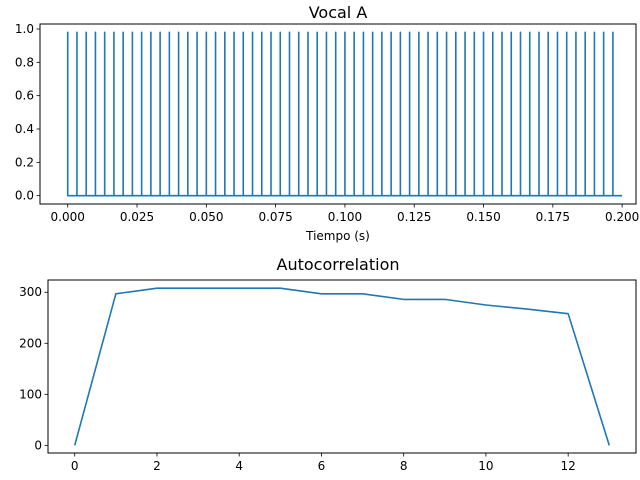 The width and height of the screenshot is (640, 480). I want to click on waveform-chart-title: Vocal A, so click(338, 12).